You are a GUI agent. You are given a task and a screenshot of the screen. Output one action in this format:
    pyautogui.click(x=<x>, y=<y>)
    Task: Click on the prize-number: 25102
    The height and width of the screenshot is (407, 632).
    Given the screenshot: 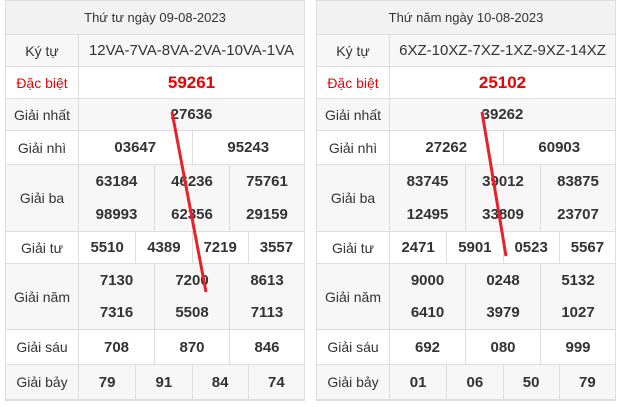 What is the action you would take?
    pyautogui.click(x=502, y=82)
    